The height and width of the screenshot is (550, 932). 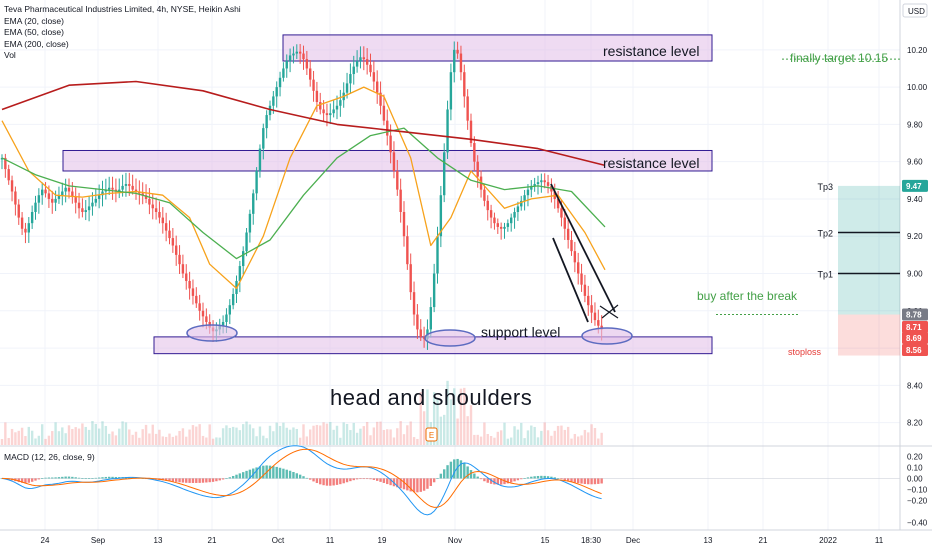 What do you see at coordinates (45, 540) in the screenshot?
I see `time-tick-label: 24` at bounding box center [45, 540].